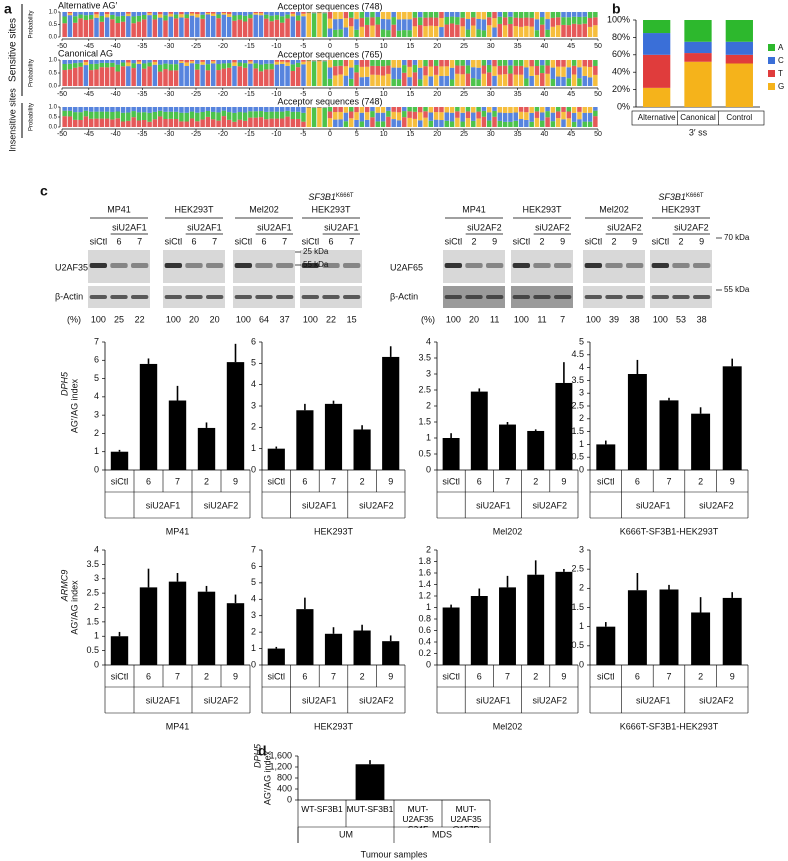 The image size is (788, 861). I want to click on y-tick-label: 1.0, so click(53, 61).